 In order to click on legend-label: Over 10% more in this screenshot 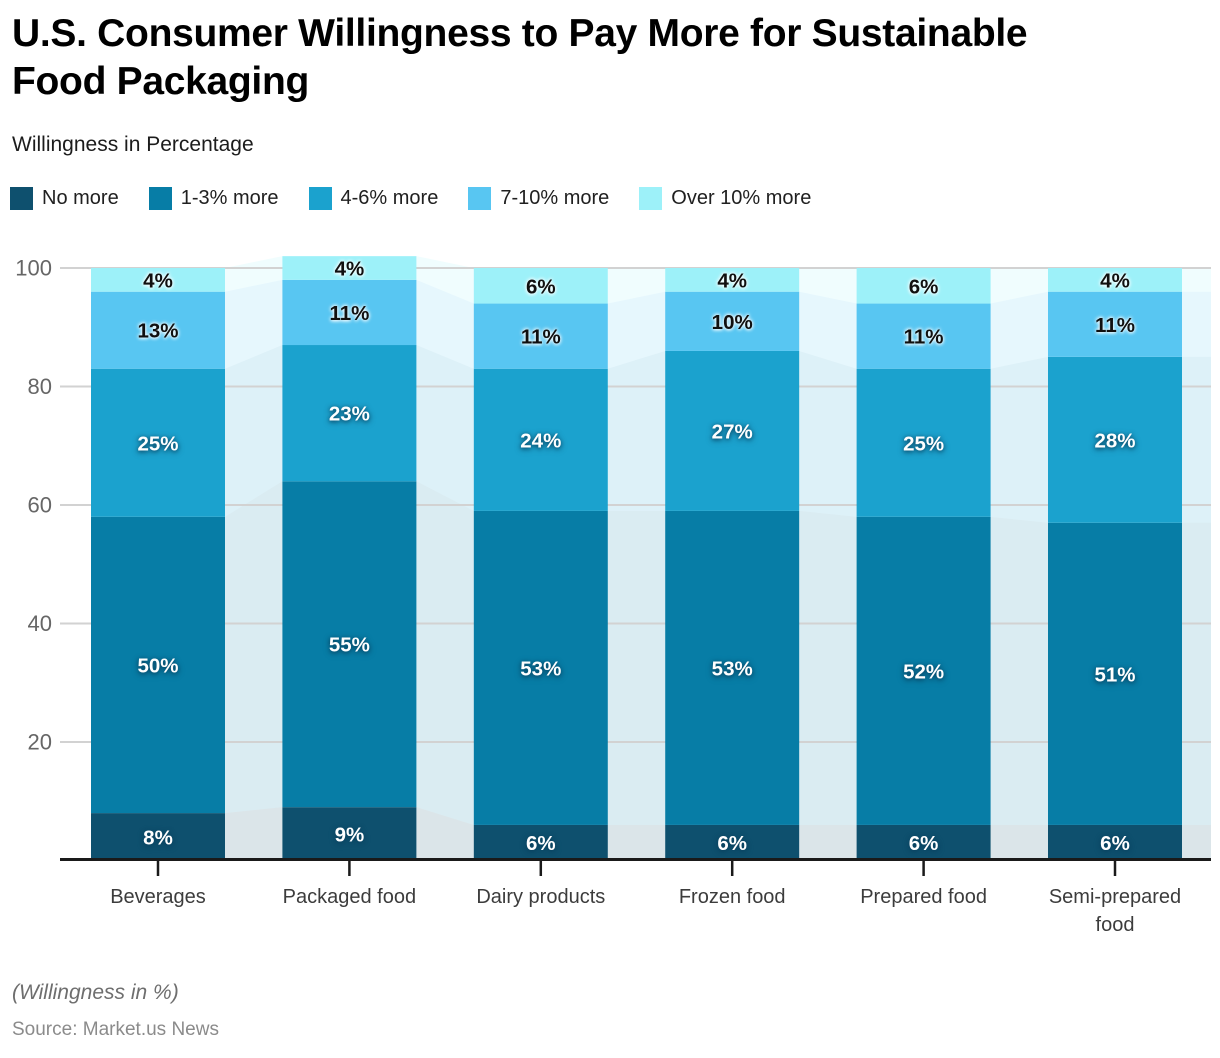, I will do `click(741, 198)`.